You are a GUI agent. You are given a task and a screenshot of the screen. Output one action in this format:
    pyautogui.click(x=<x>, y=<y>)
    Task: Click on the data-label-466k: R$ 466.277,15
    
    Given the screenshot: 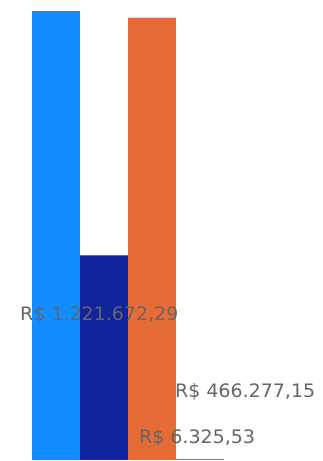 What is the action you would take?
    pyautogui.click(x=245, y=391)
    